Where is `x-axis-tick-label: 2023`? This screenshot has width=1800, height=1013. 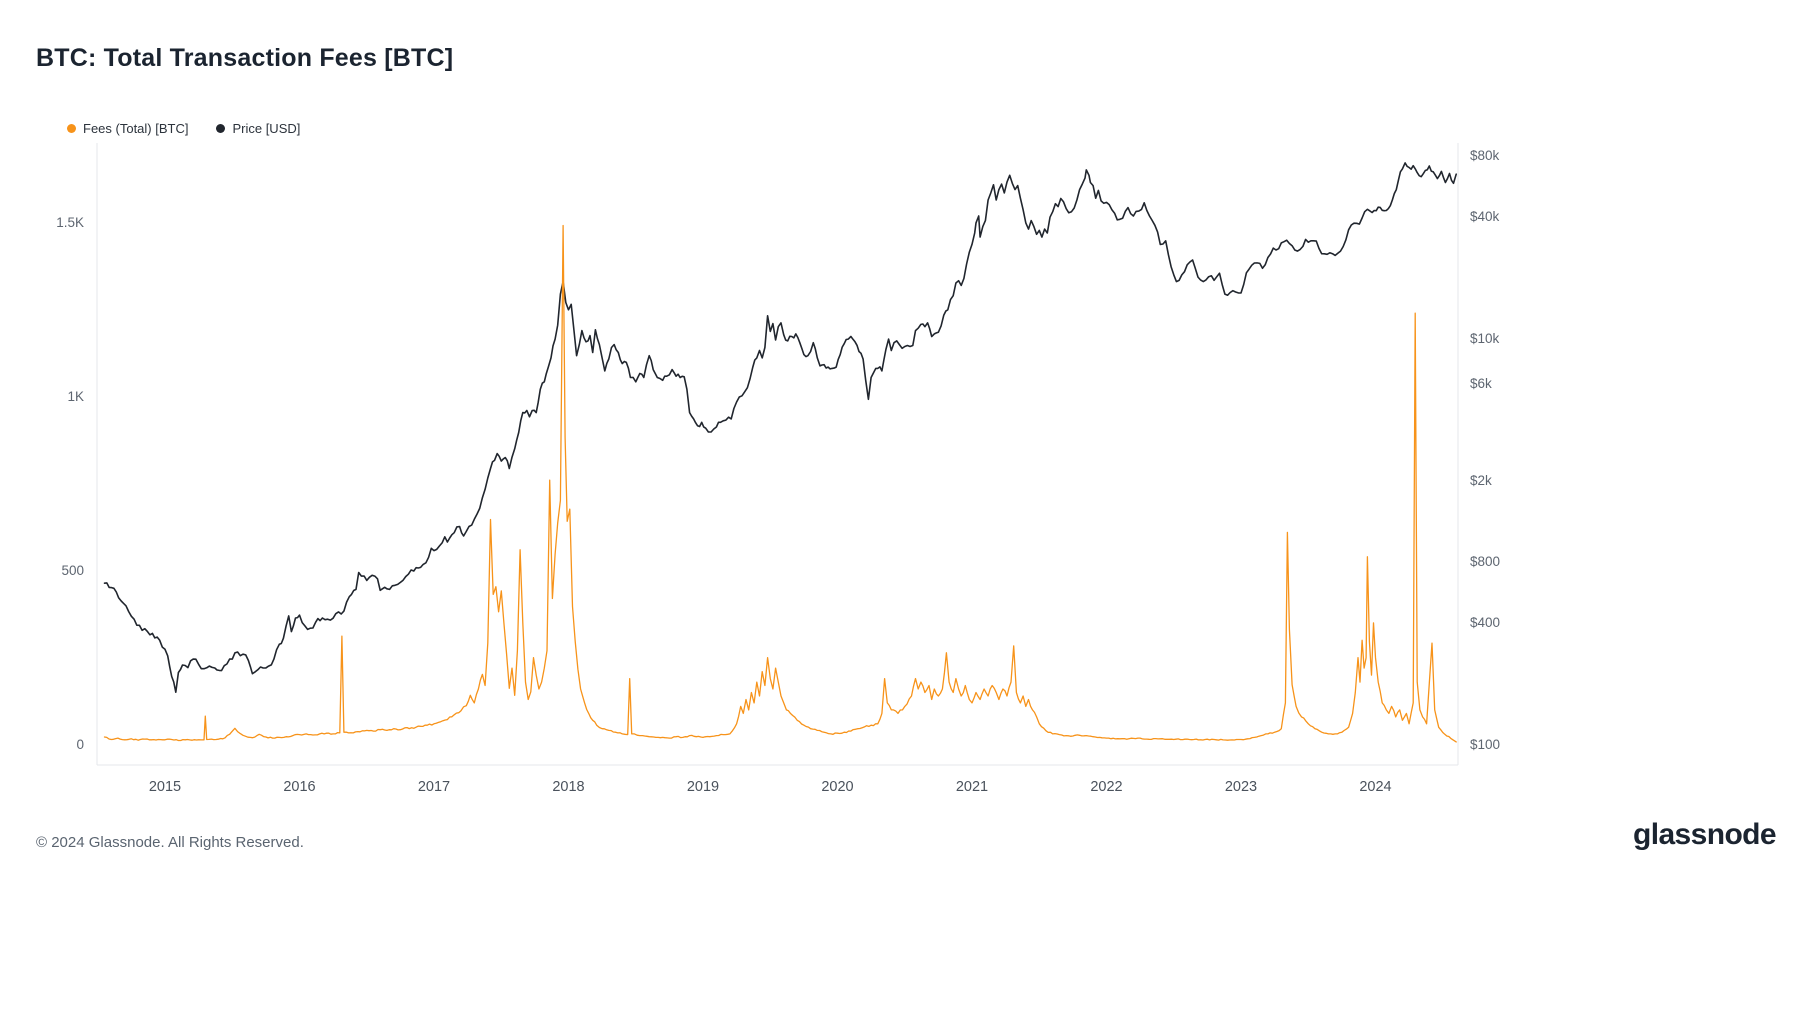
x-axis-tick-label: 2023 is located at coordinates (1241, 787).